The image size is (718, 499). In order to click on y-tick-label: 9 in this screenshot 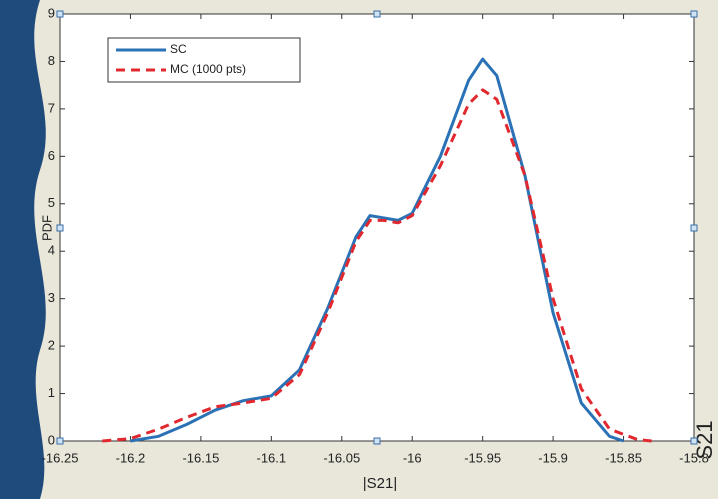, I will do `click(51, 12)`.